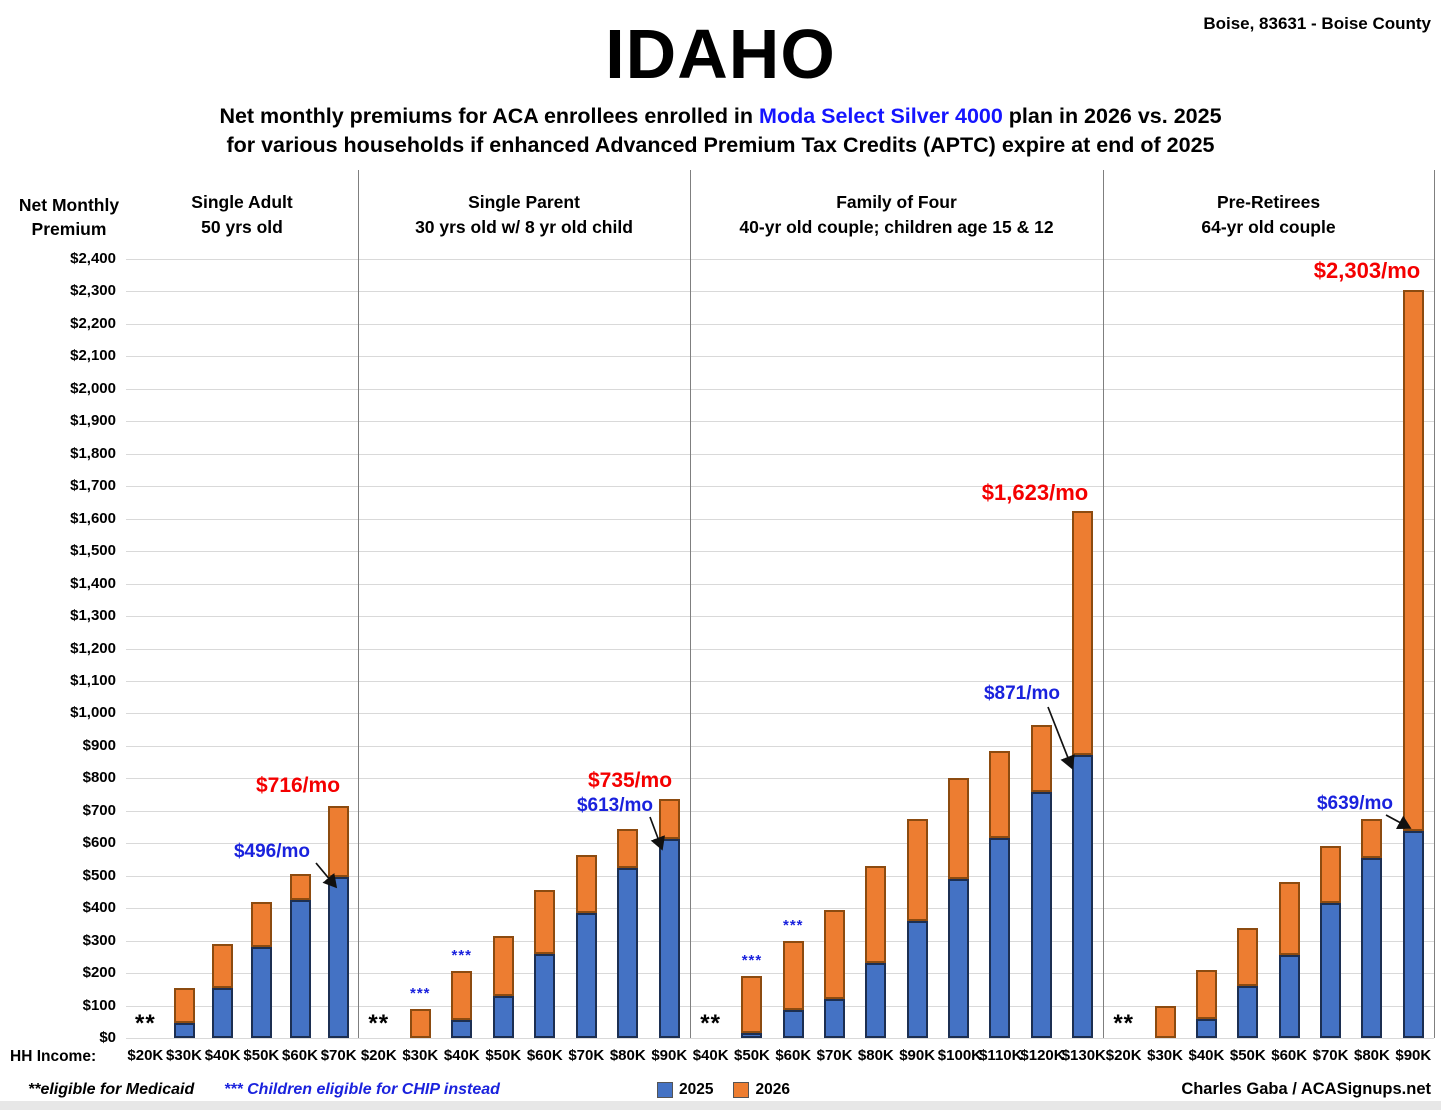 This screenshot has width=1441, height=1110. Describe the element at coordinates (93, 551) in the screenshot. I see `y-tick-label: $1,500` at that location.